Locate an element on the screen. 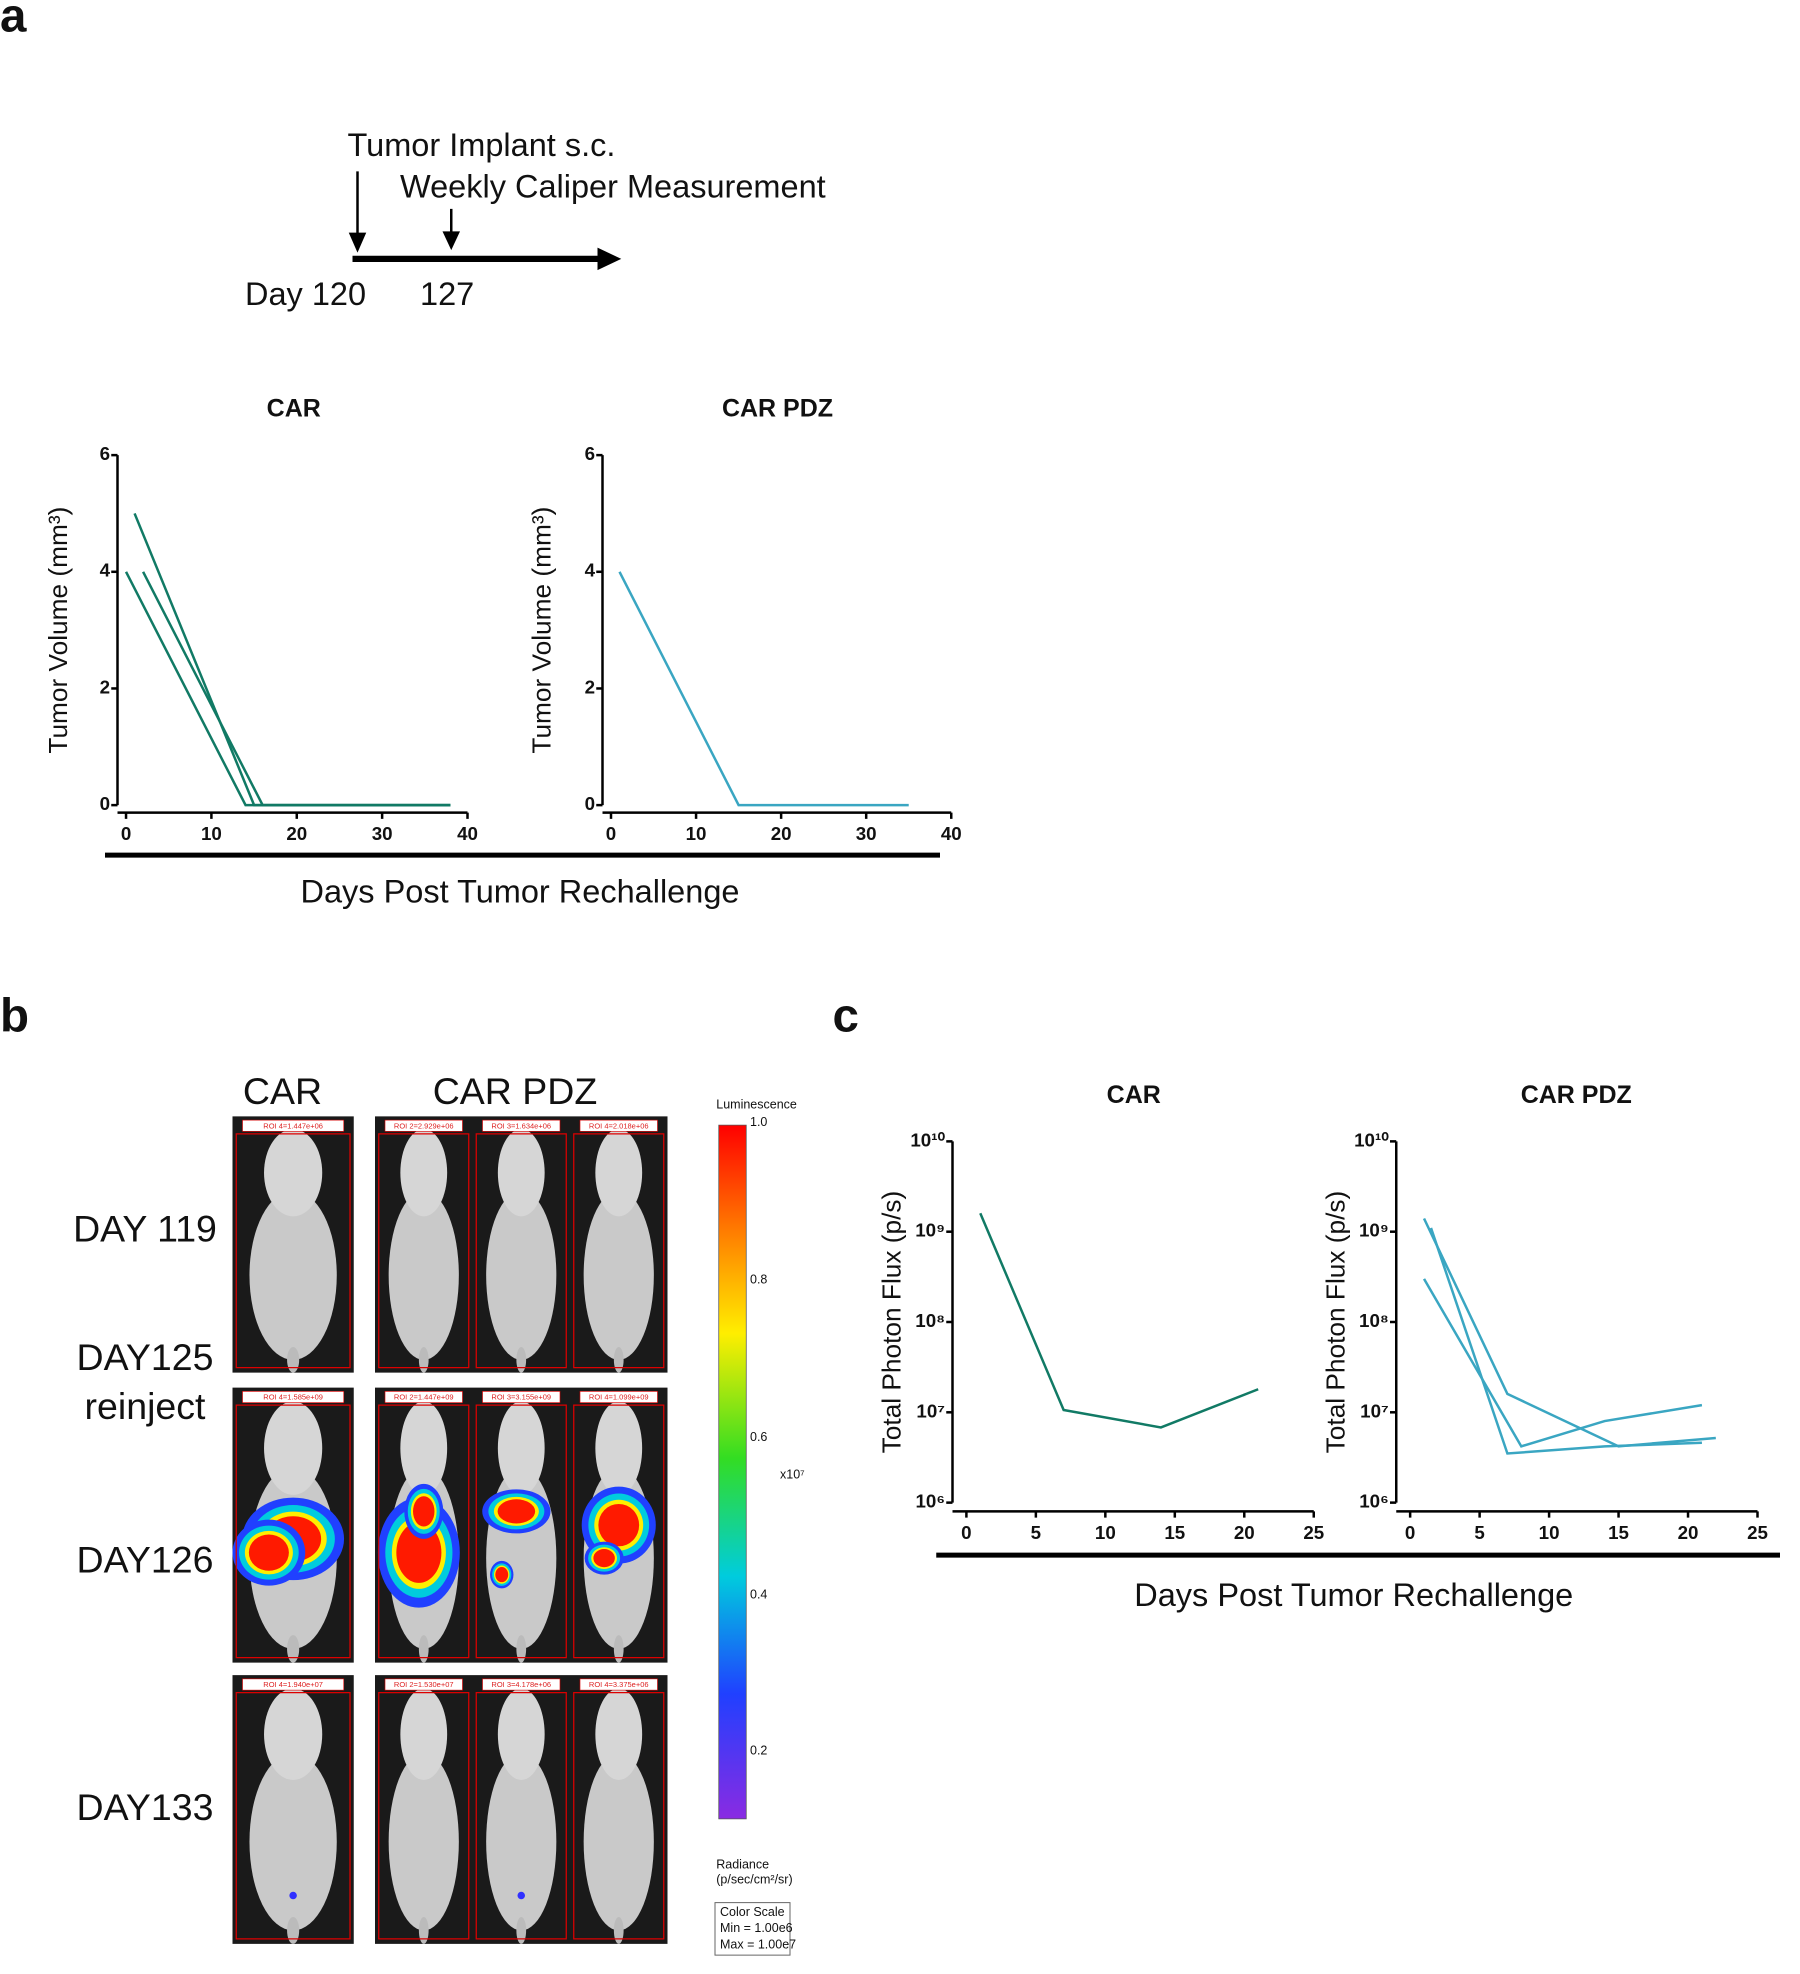 Image resolution: width=1800 pixels, height=1974 pixels. roi-label: ROI 4=1.099e+09 is located at coordinates (619, 1397).